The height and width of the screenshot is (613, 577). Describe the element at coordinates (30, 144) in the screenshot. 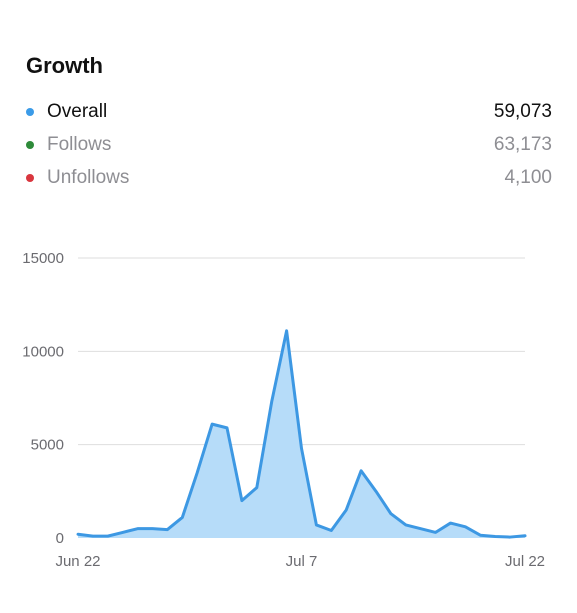

I see `follows-dot-icon` at that location.